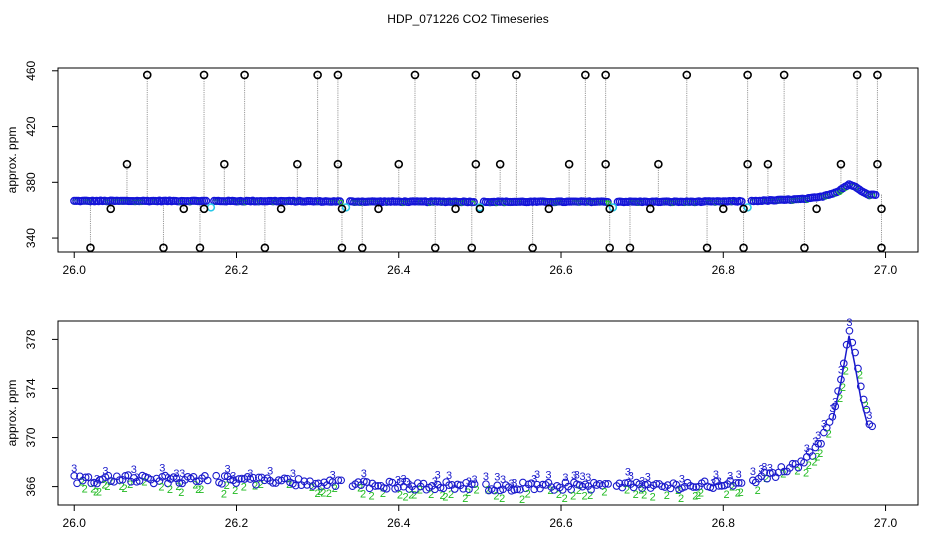 The height and width of the screenshot is (540, 936). Describe the element at coordinates (41, 154) in the screenshot. I see `top-y-ticks: 340 380 420 460` at that location.